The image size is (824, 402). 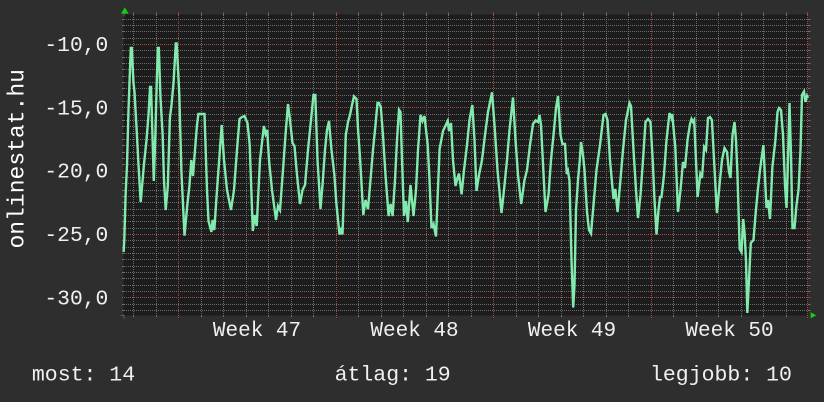 I want to click on svg-text: -25,0, so click(x=76, y=236).